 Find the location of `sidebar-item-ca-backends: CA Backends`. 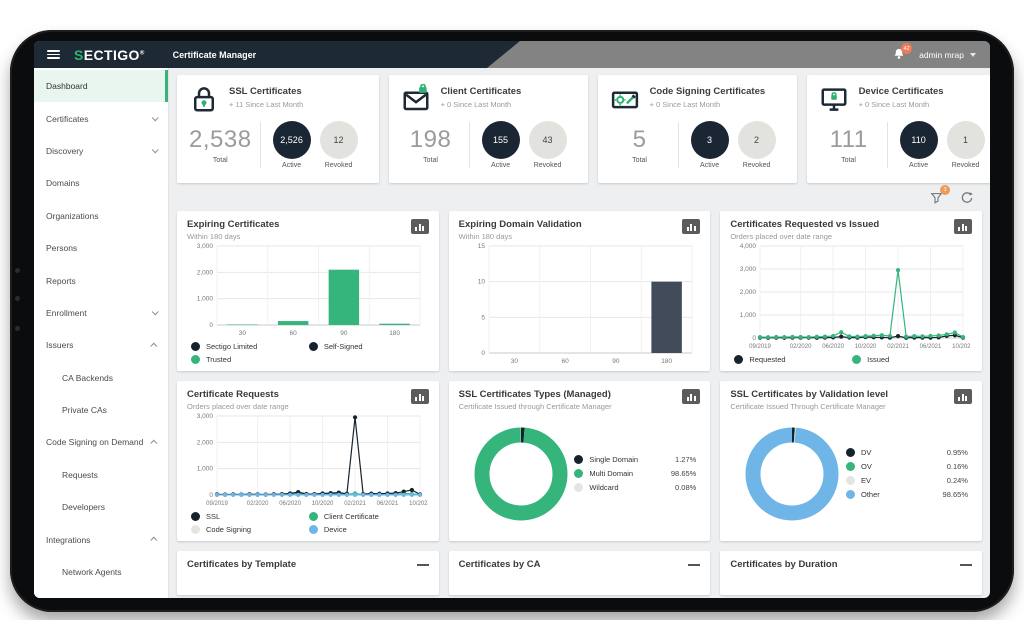

sidebar-item-ca-backends: CA Backends is located at coordinates (101, 378).